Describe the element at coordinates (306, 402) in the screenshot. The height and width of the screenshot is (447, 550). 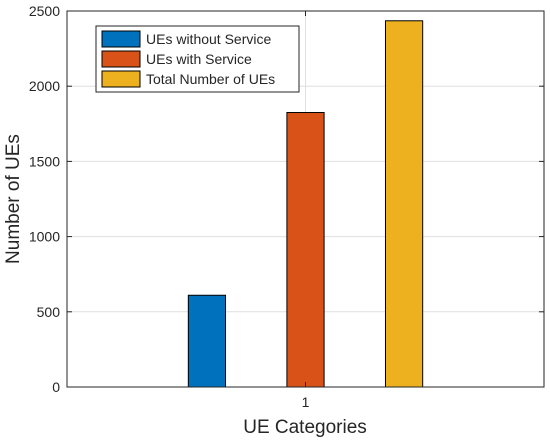
I see `x-tick-label: 1` at that location.